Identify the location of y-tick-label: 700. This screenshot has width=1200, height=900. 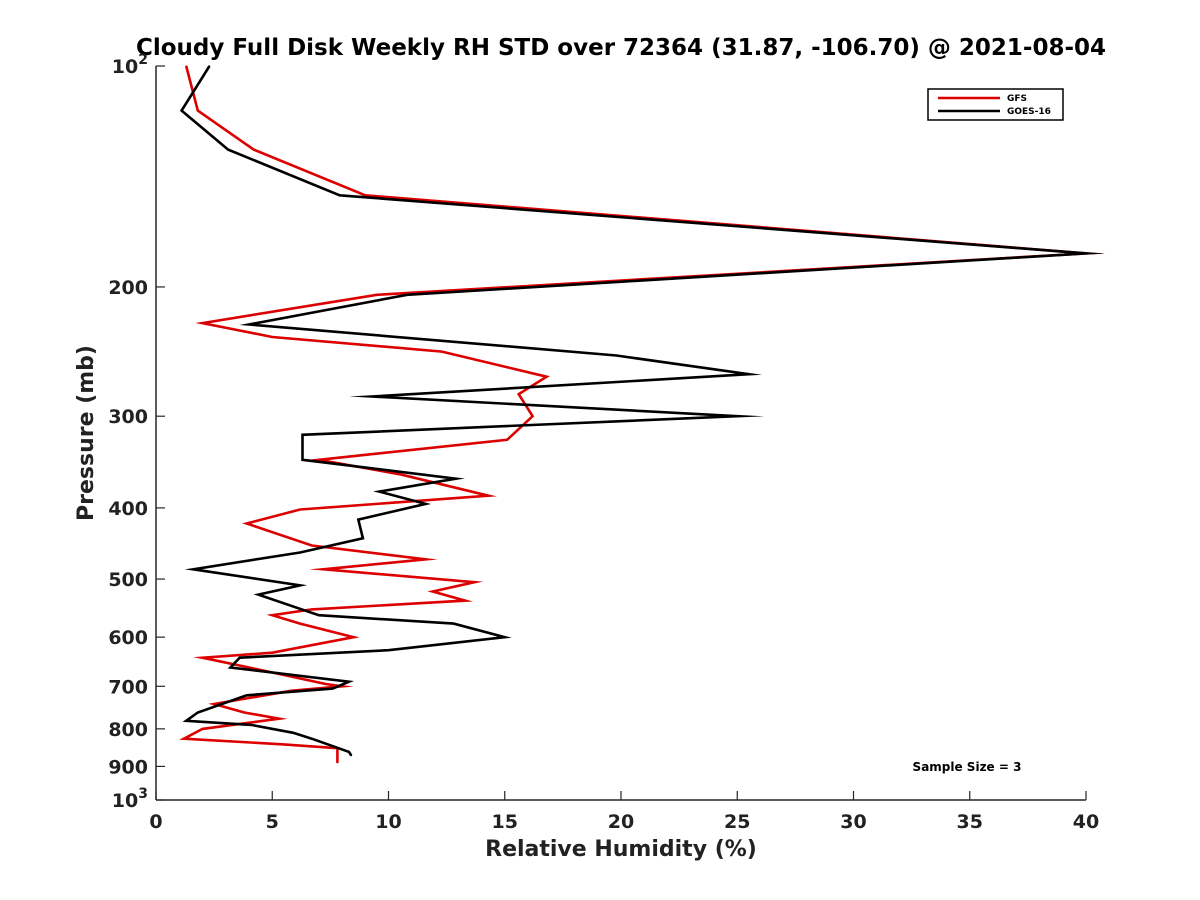
(128, 687).